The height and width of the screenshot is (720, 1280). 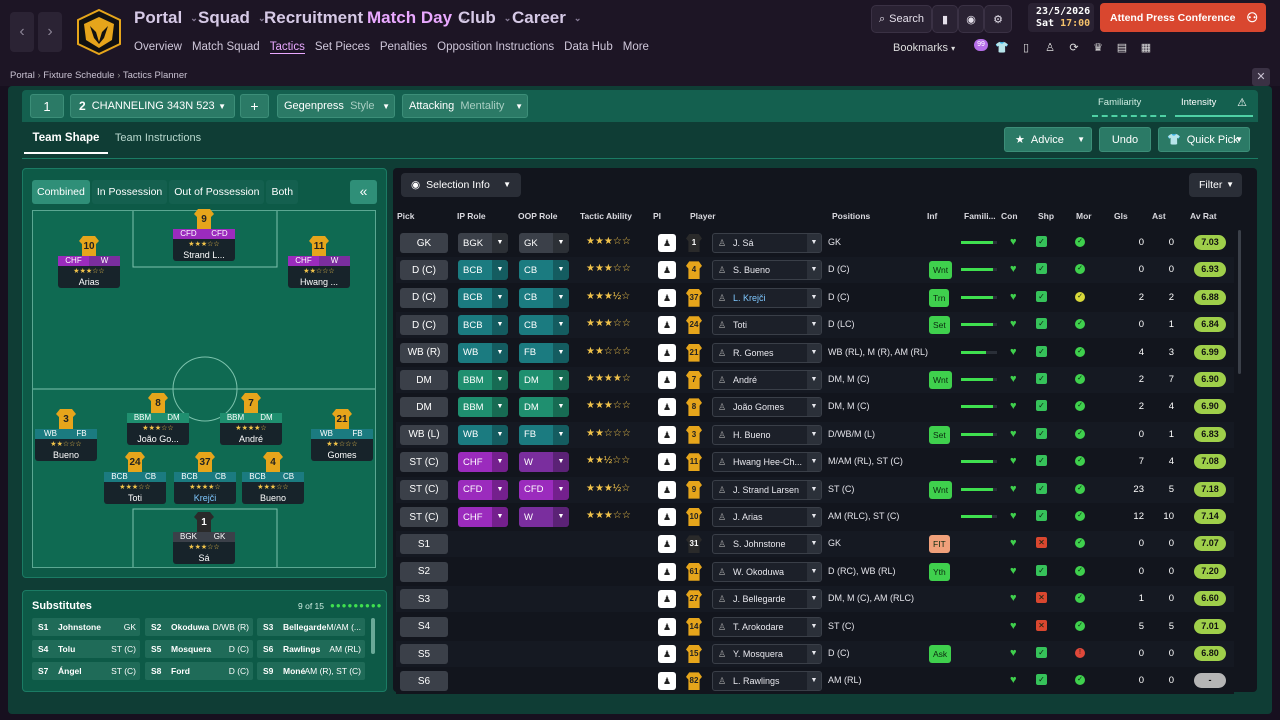 What do you see at coordinates (1061, 17) in the screenshot?
I see `date-time-display: 23/5/2026 Sat 17:00` at bounding box center [1061, 17].